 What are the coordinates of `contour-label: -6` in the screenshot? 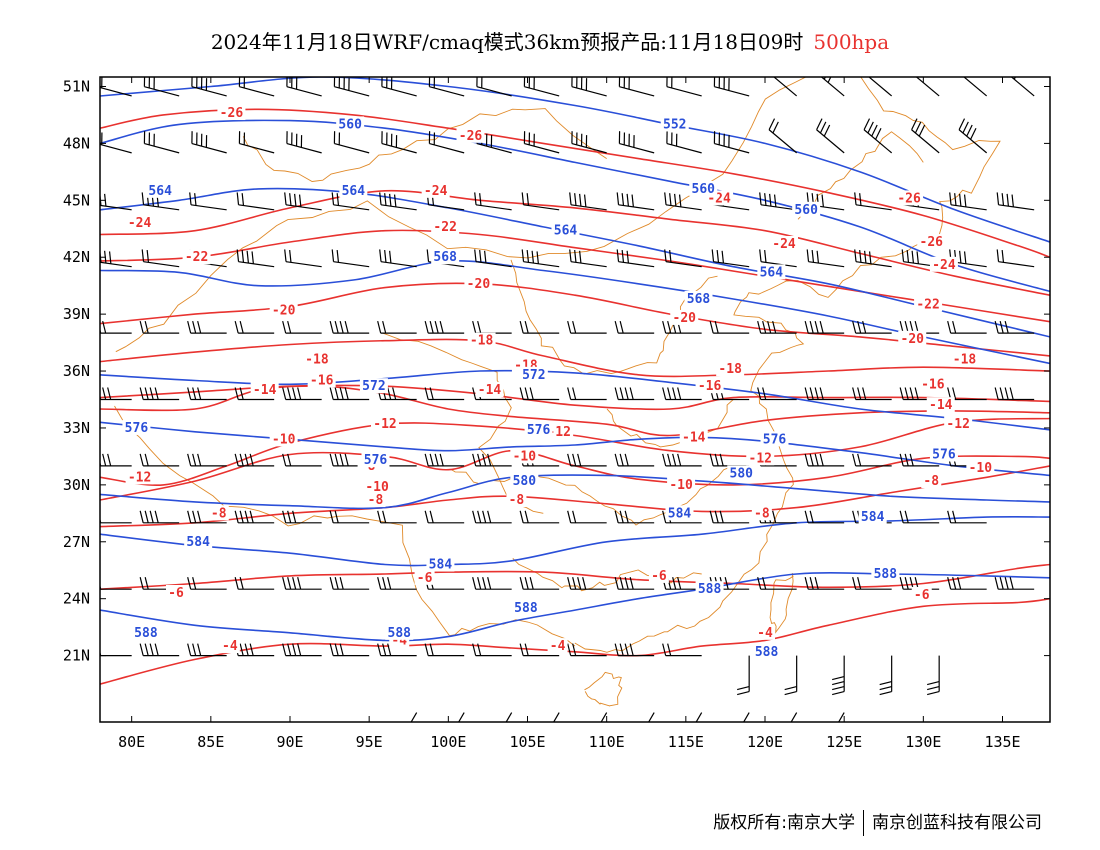 It's located at (922, 595).